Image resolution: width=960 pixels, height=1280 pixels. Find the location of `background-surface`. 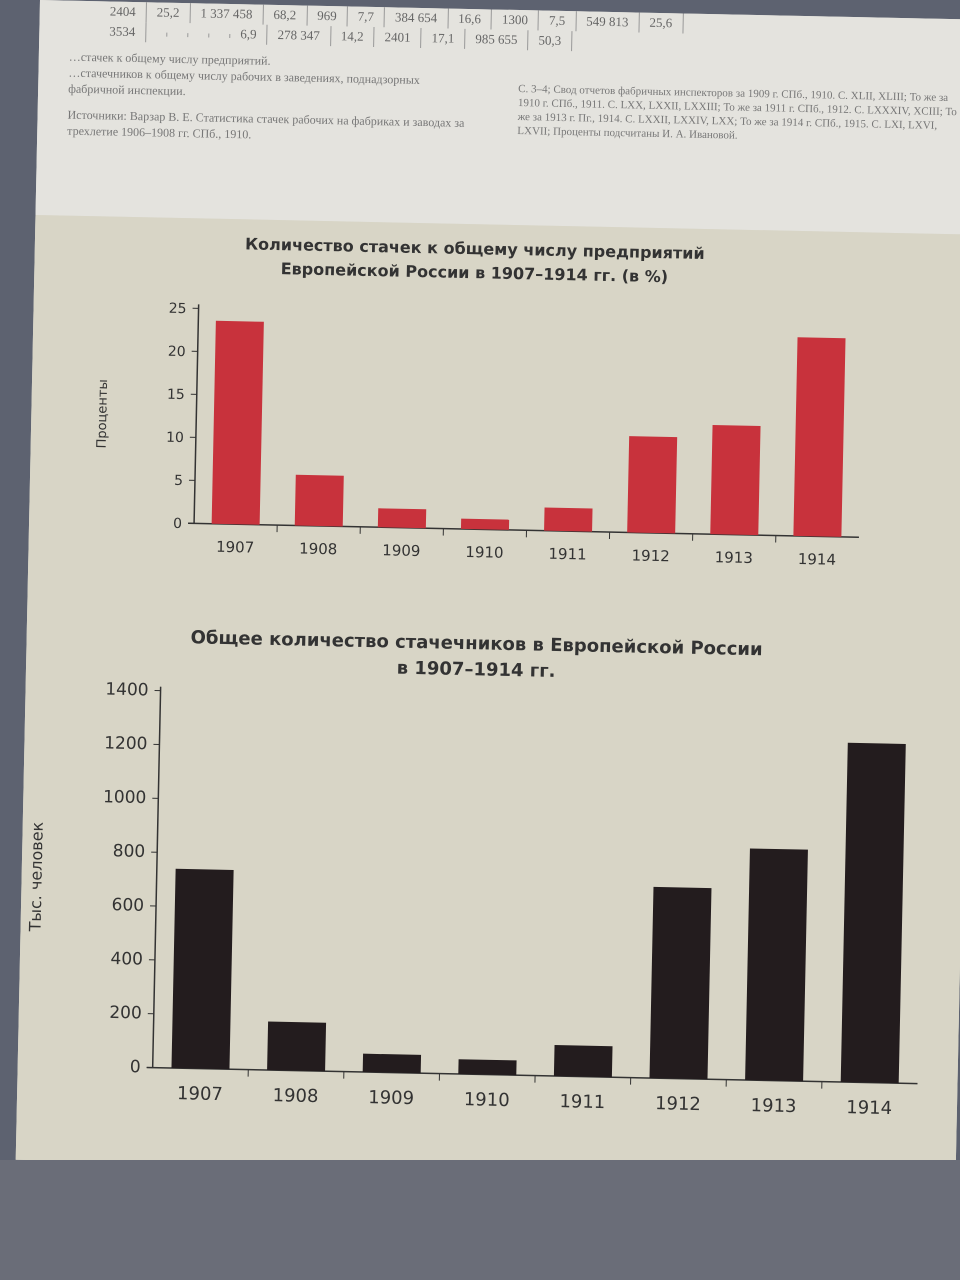

background-surface is located at coordinates (480, 1220).